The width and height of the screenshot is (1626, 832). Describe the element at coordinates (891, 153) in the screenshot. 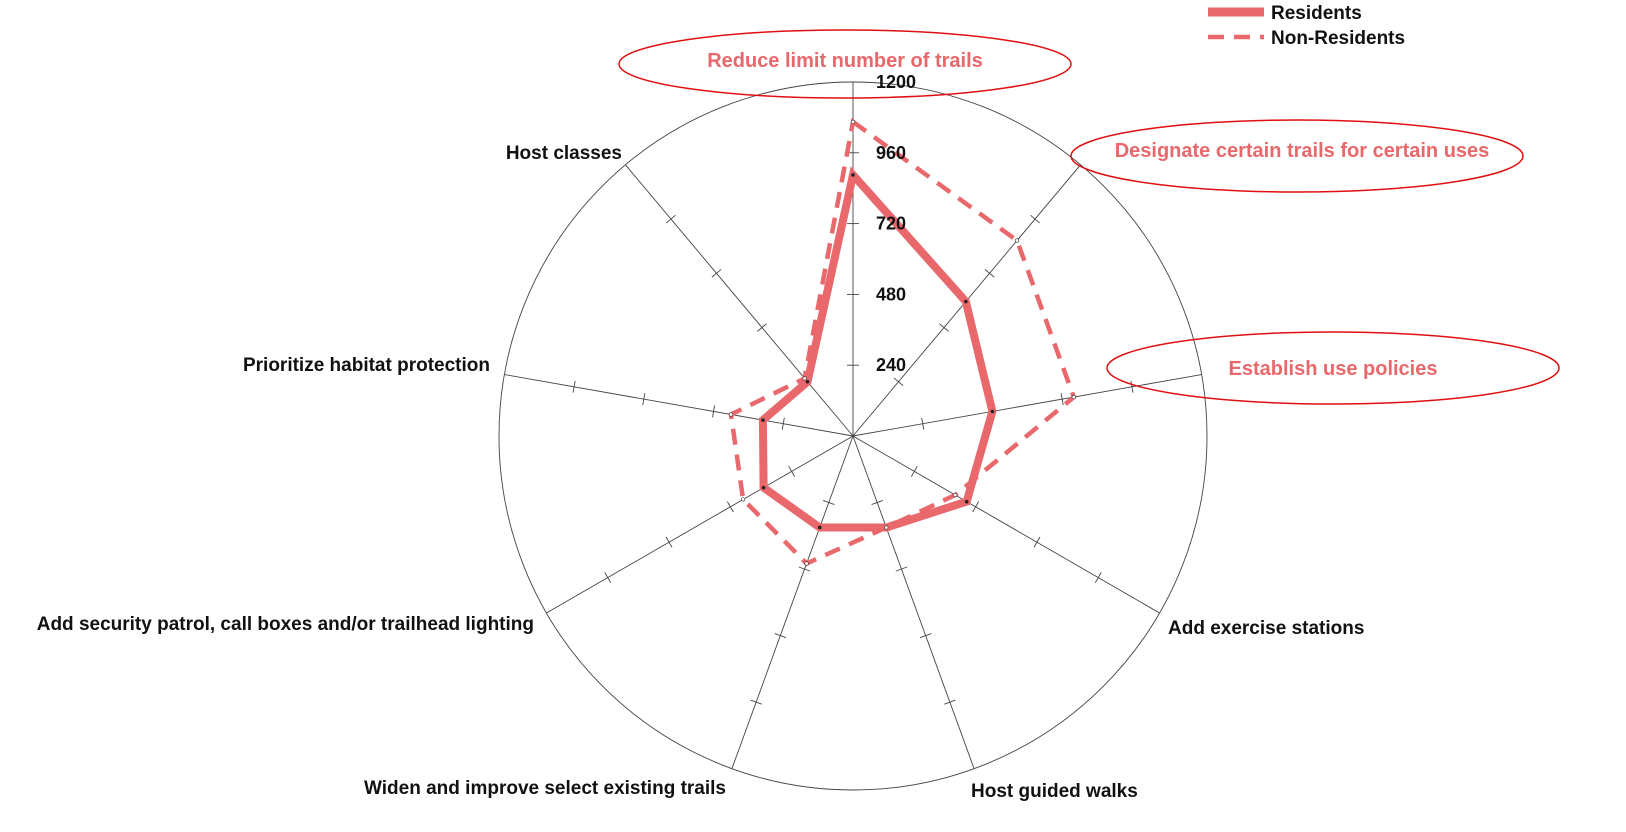

I see `tick-label: 960` at that location.